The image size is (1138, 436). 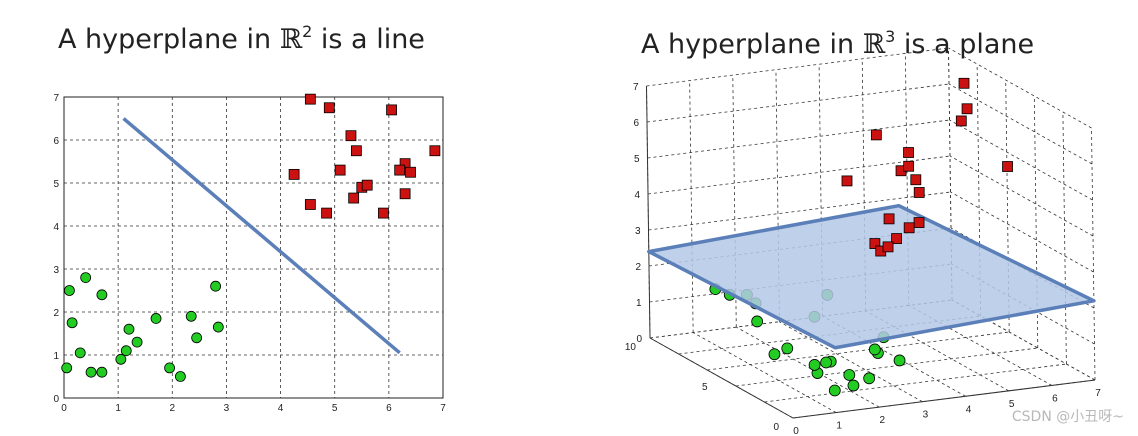 What do you see at coordinates (56, 270) in the screenshot?
I see `y-tick-label: 3` at bounding box center [56, 270].